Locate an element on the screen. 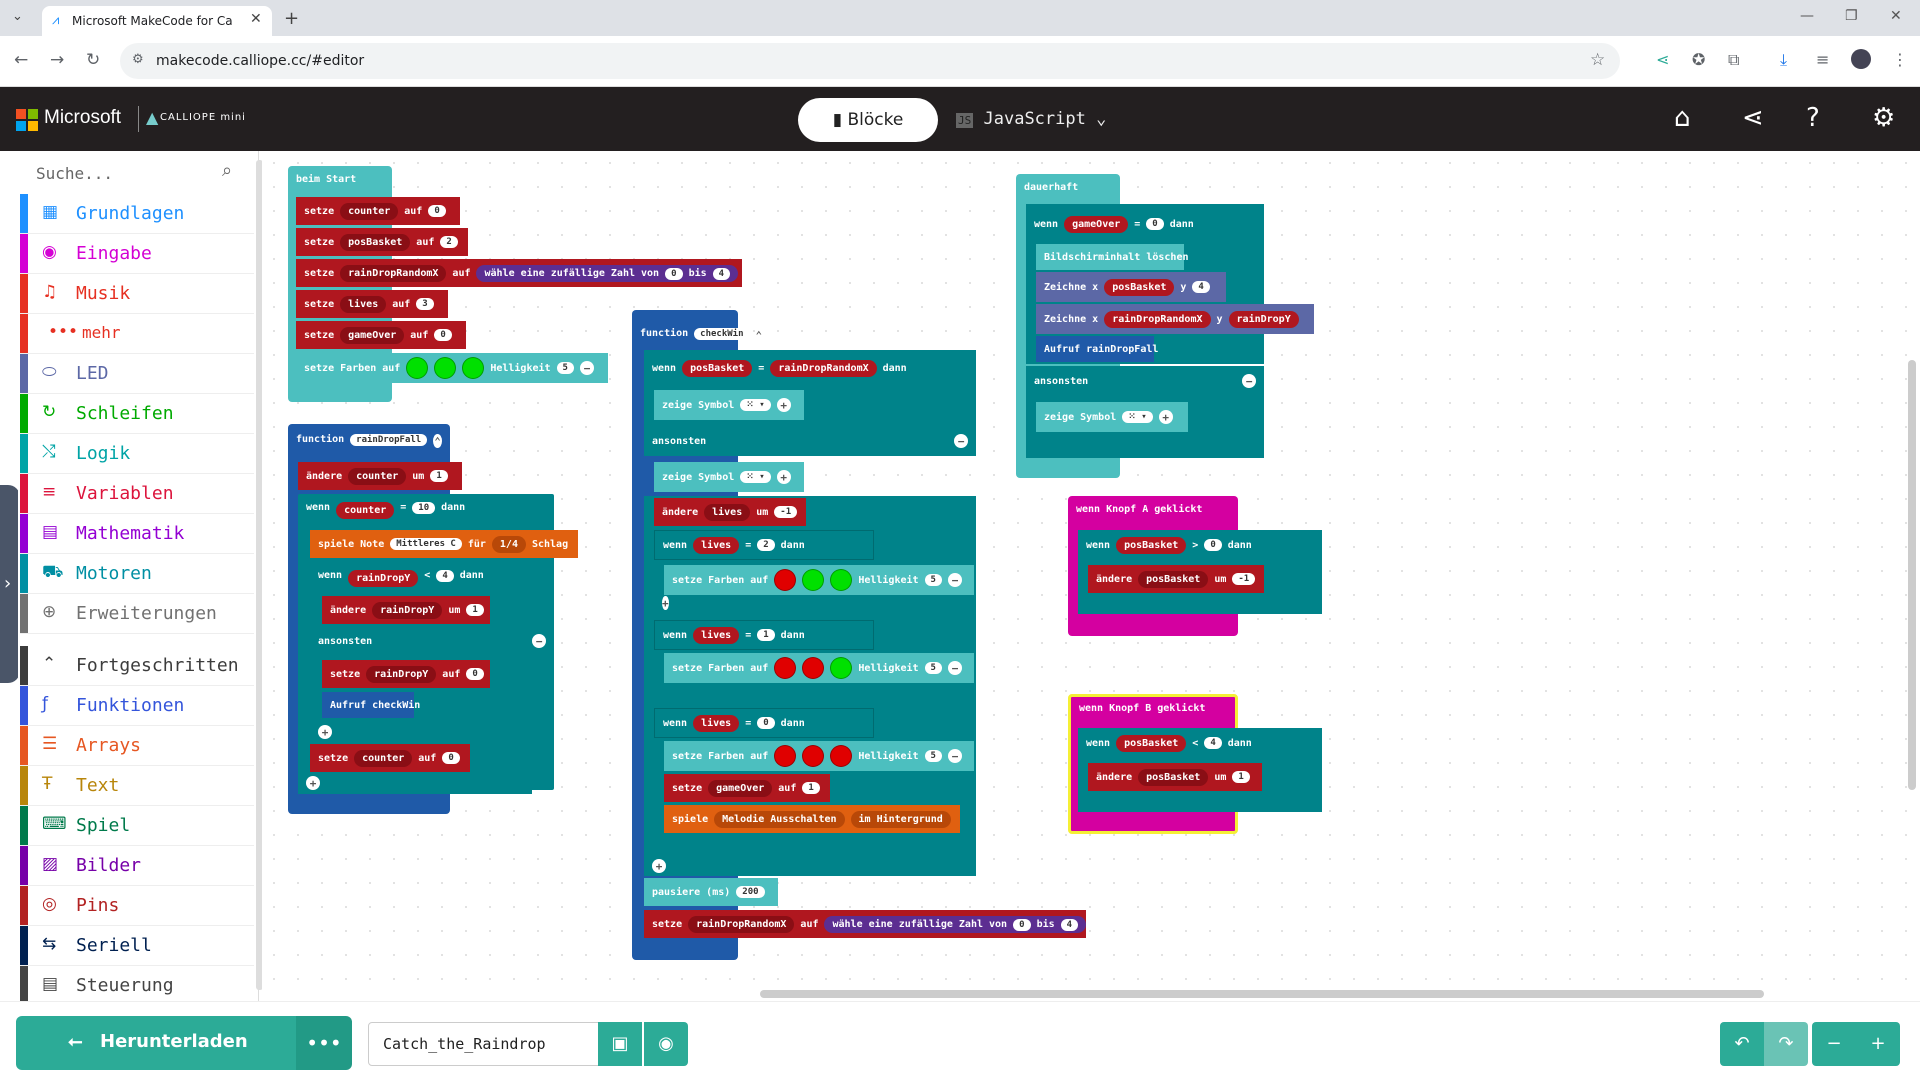  bookmark-star-icon: ☆ is located at coordinates (1598, 60).